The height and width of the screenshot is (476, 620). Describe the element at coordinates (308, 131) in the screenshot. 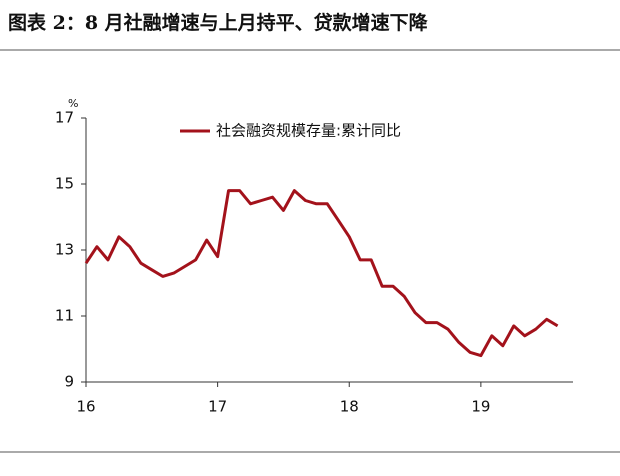

I see `legend-label: 社会融资规模存量:累计同比` at that location.